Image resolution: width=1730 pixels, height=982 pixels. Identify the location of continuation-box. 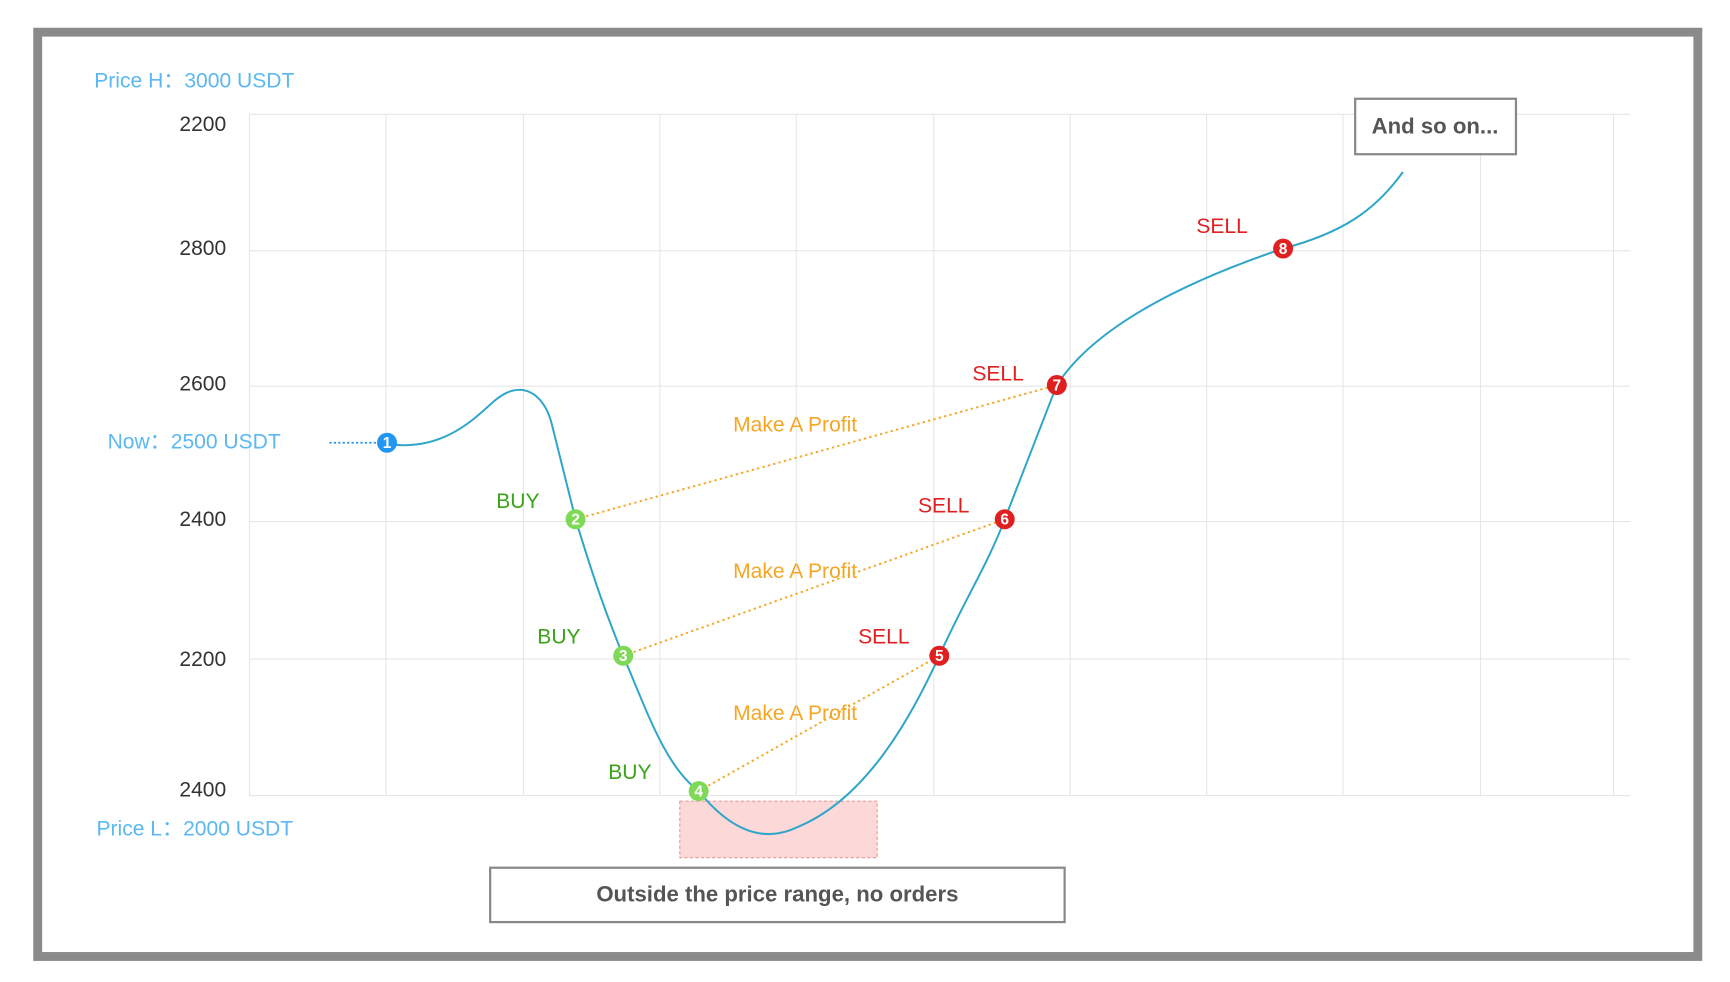
(1436, 126).